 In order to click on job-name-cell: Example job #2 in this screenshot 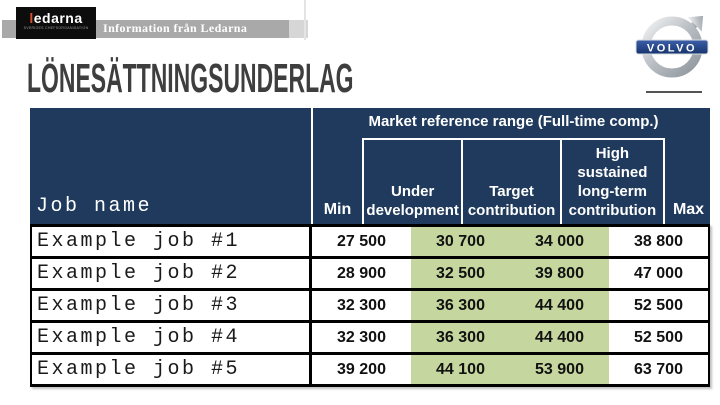, I will do `click(172, 273)`.